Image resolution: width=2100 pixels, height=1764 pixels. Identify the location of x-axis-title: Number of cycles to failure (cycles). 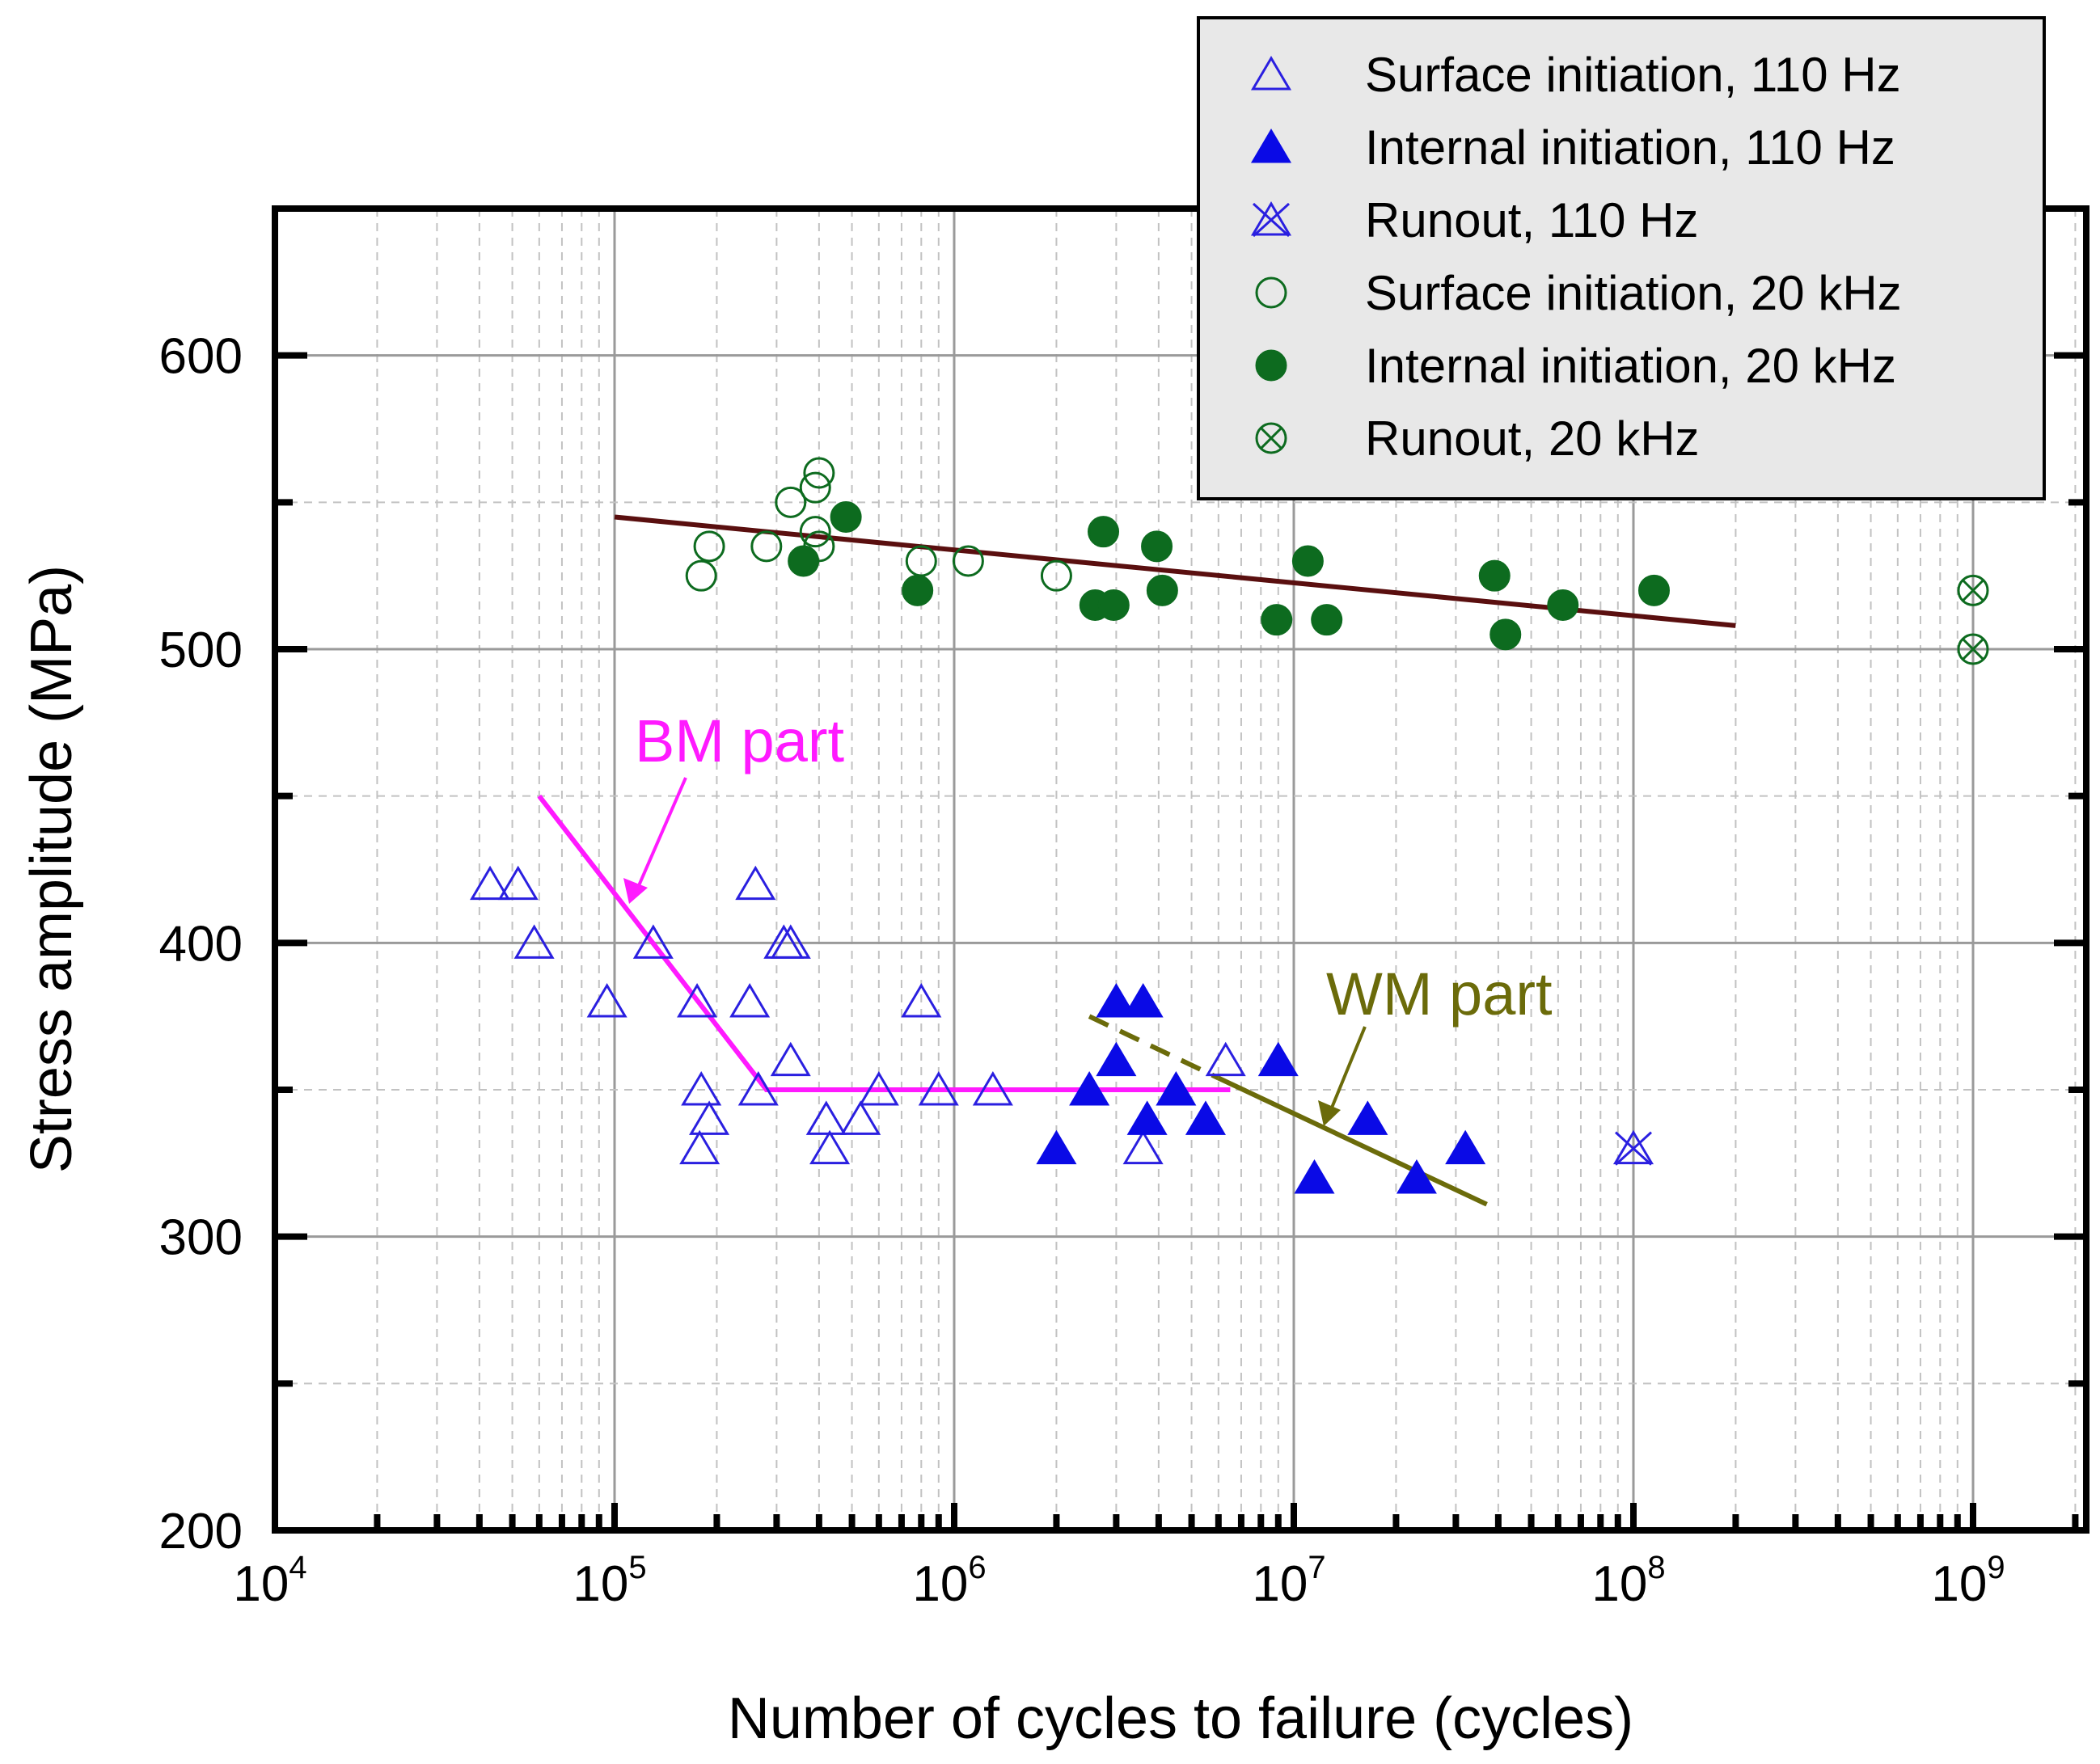
(1180, 1718).